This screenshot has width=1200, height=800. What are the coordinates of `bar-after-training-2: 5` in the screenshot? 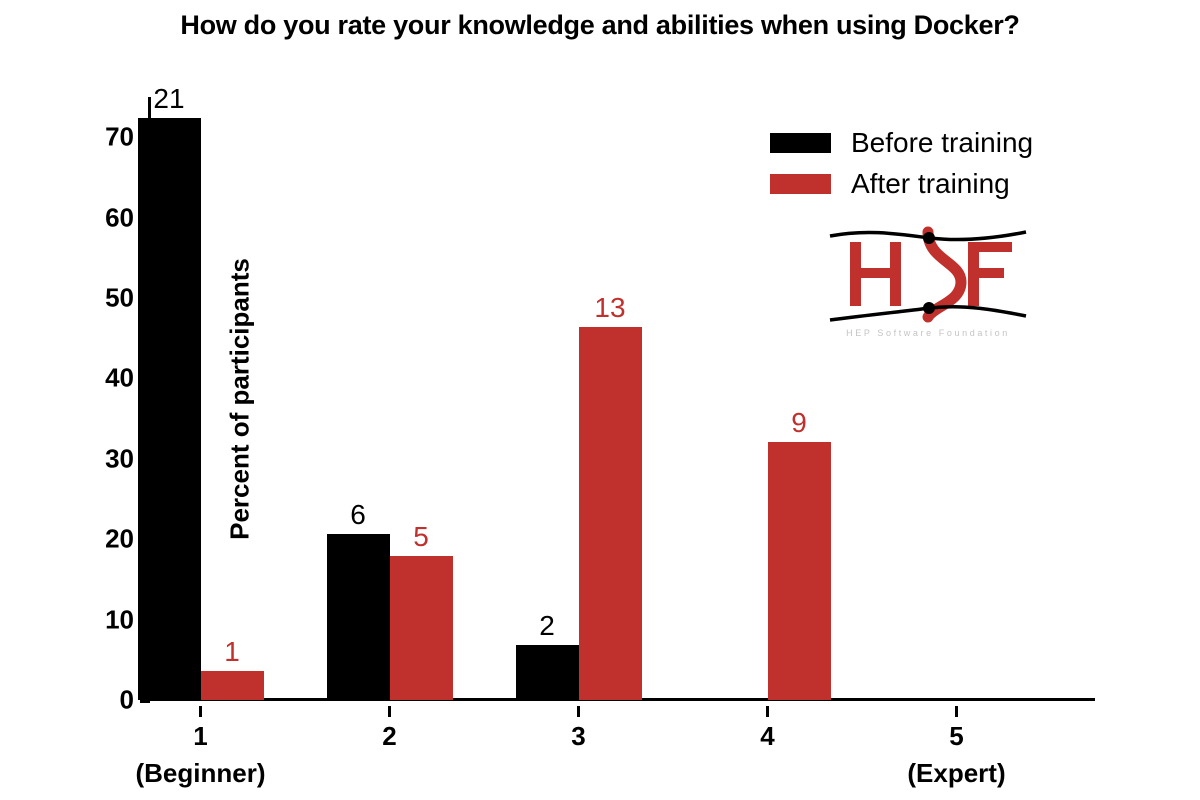 It's located at (421, 610).